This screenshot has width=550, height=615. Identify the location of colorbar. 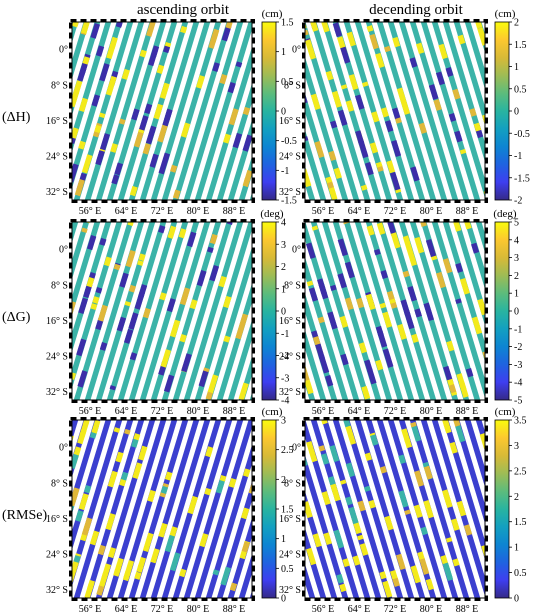
(269, 509).